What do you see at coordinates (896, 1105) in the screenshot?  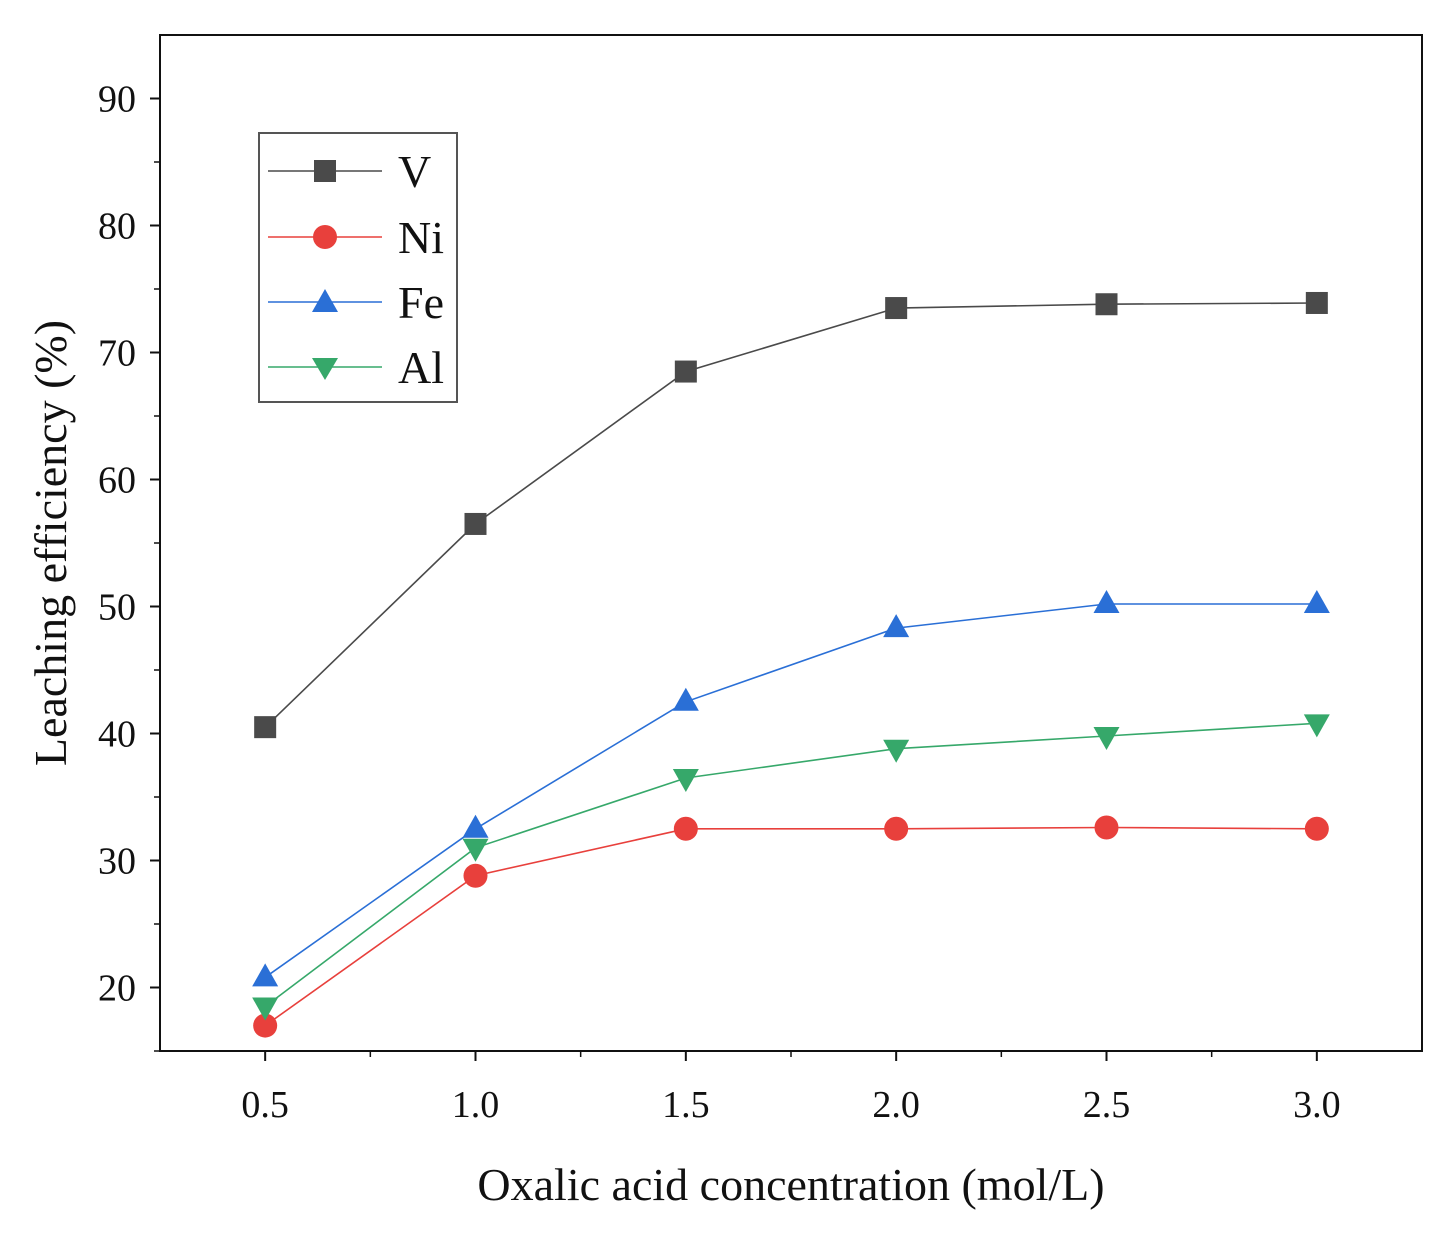 I see `x-tick-label: 2.0` at bounding box center [896, 1105].